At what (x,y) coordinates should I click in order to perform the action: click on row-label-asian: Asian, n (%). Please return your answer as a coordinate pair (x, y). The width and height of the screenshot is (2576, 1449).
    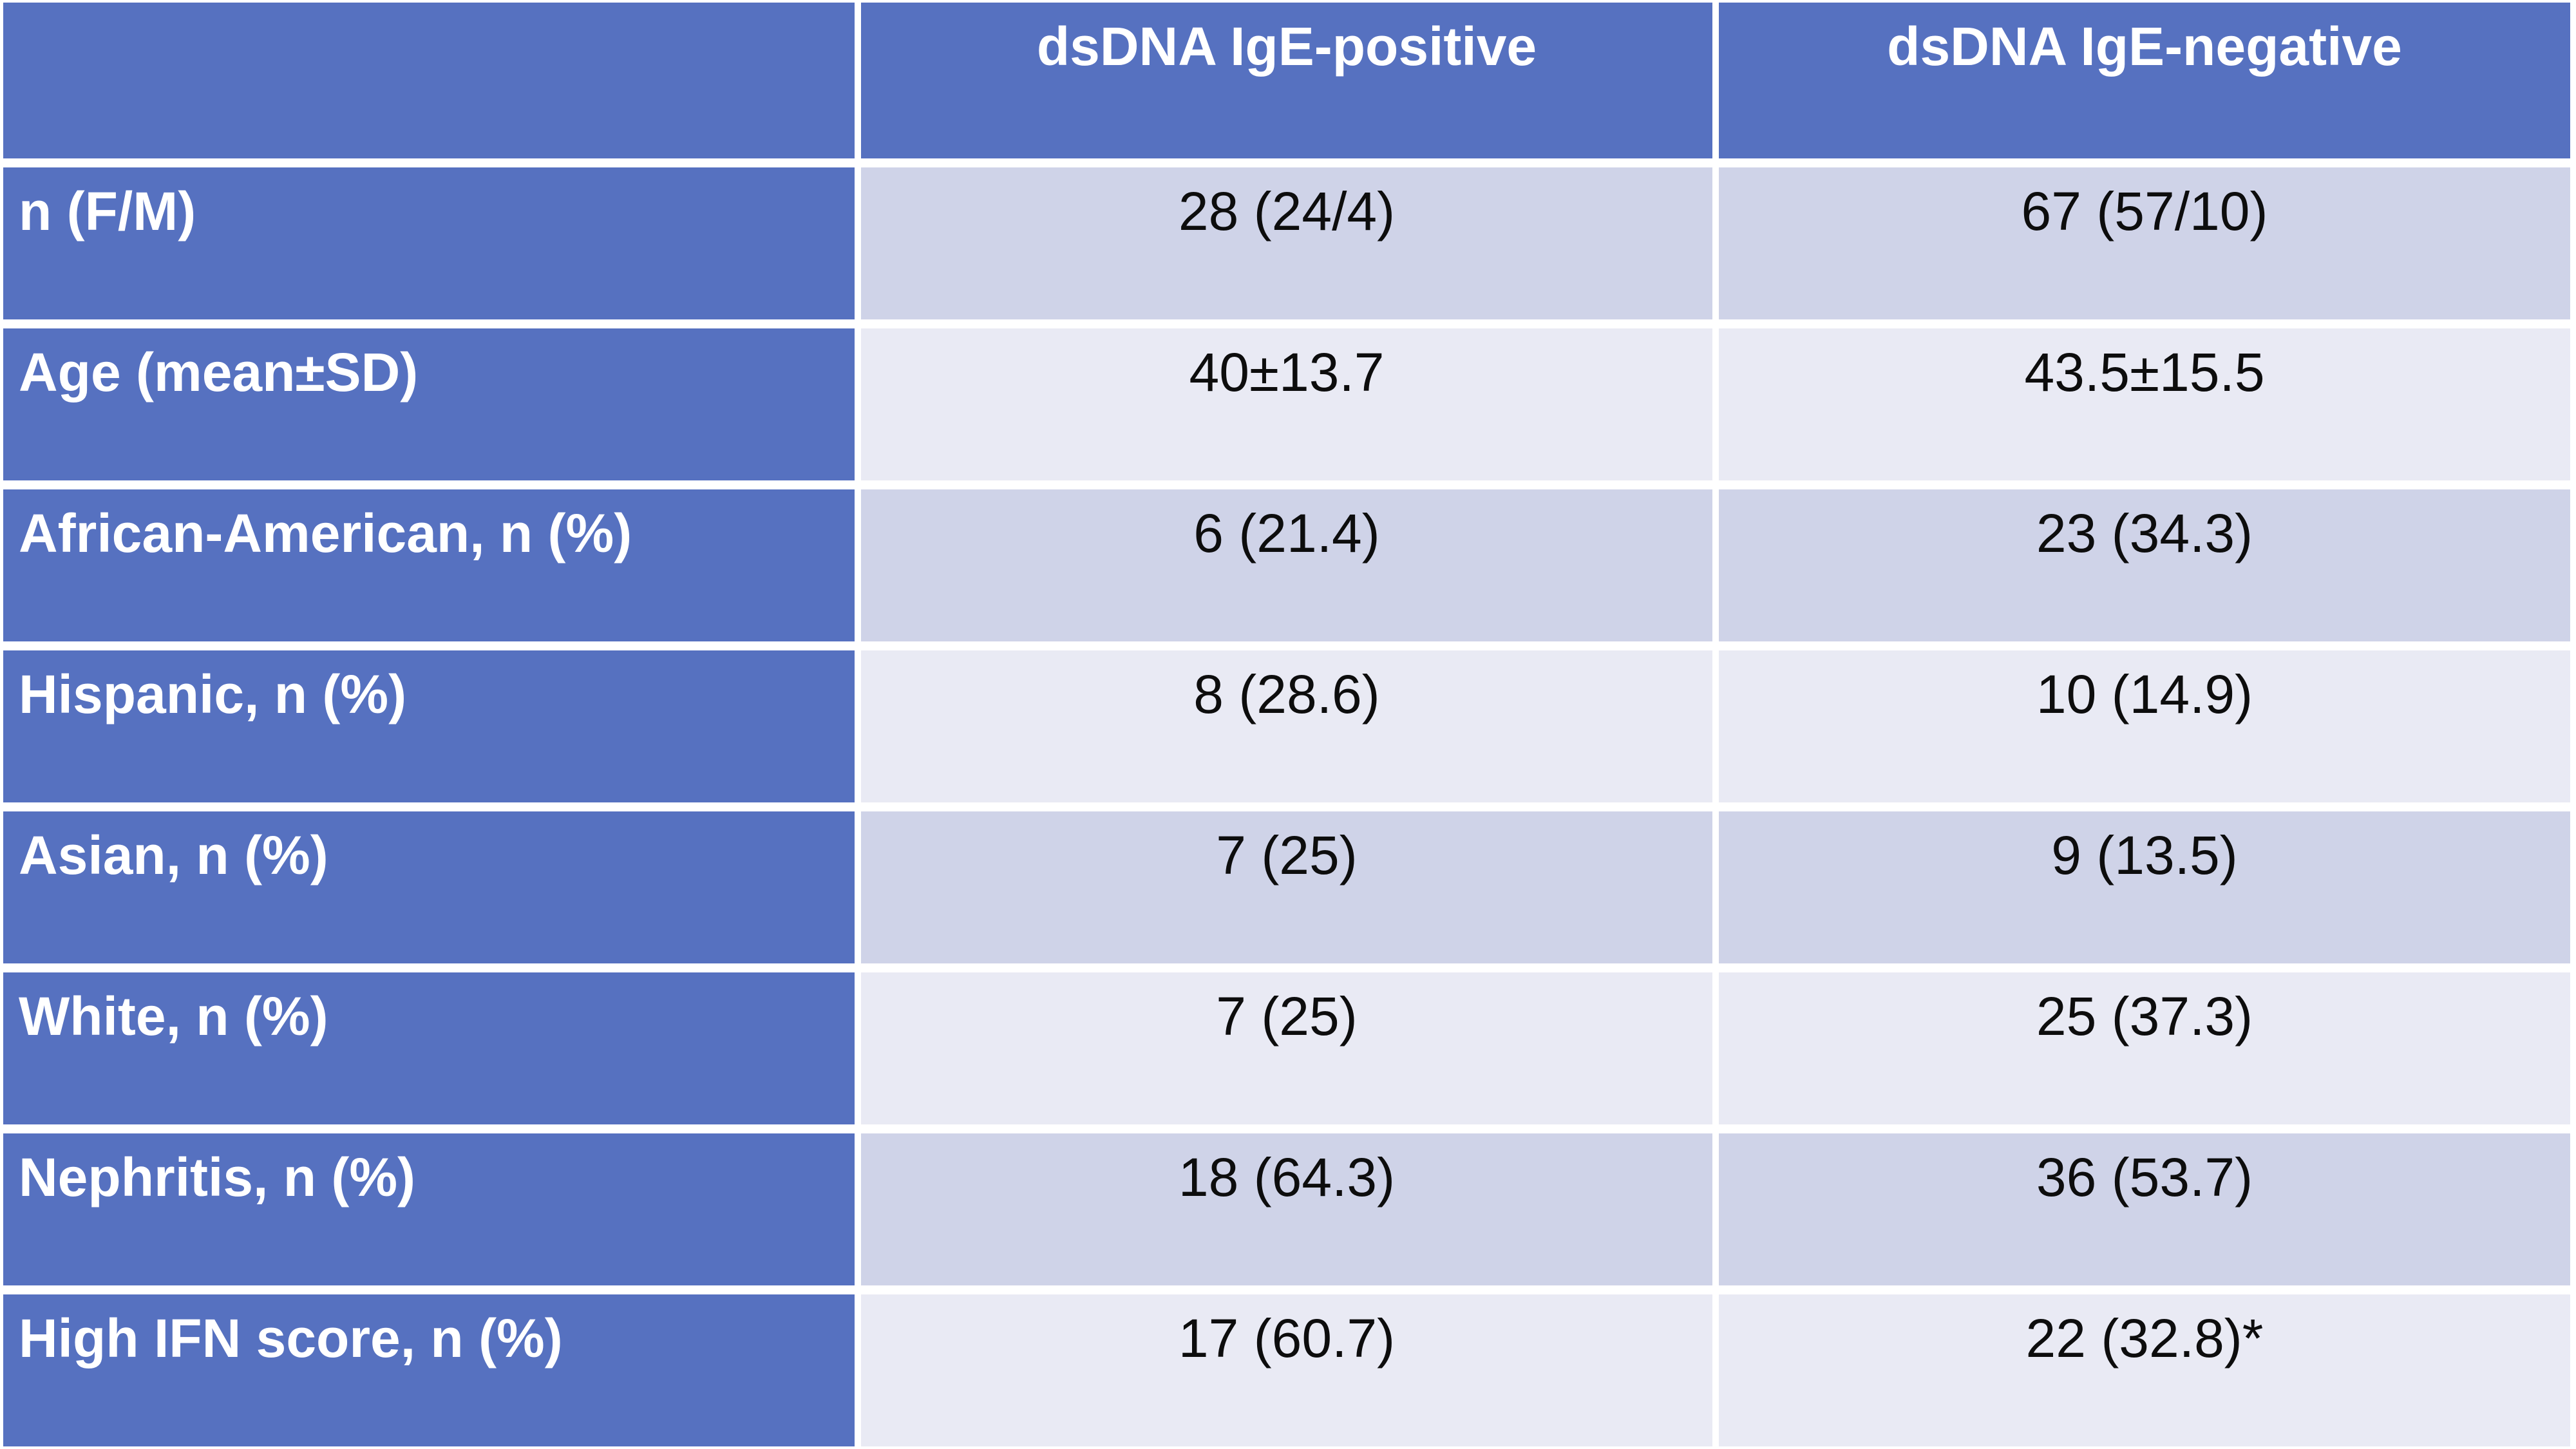
    Looking at the image, I should click on (429, 887).